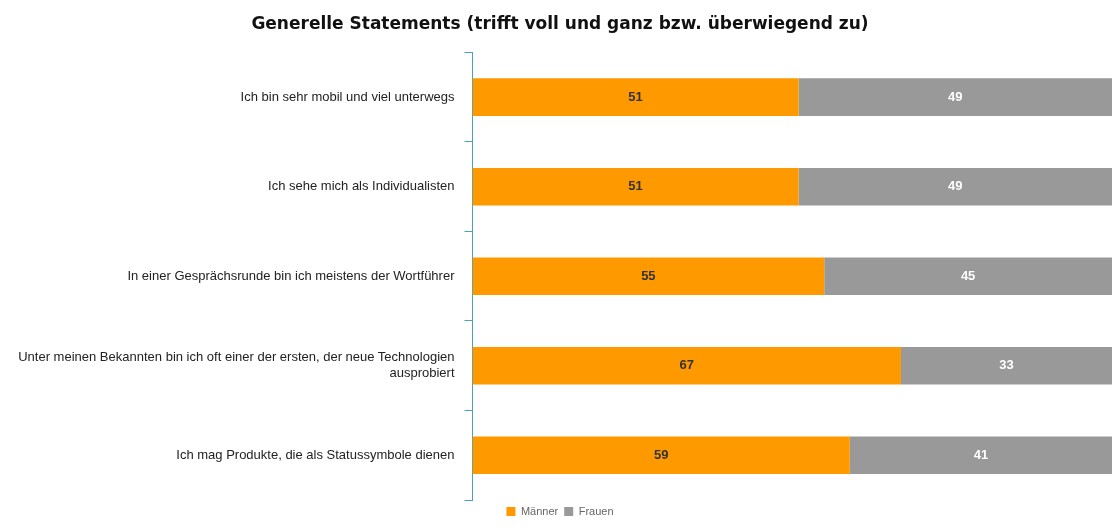 This screenshot has width=1112, height=527. Describe the element at coordinates (291, 275) in the screenshot. I see `y-tick-label: In einer Gesprächsrunde bin ich meistens der Wortführer` at that location.